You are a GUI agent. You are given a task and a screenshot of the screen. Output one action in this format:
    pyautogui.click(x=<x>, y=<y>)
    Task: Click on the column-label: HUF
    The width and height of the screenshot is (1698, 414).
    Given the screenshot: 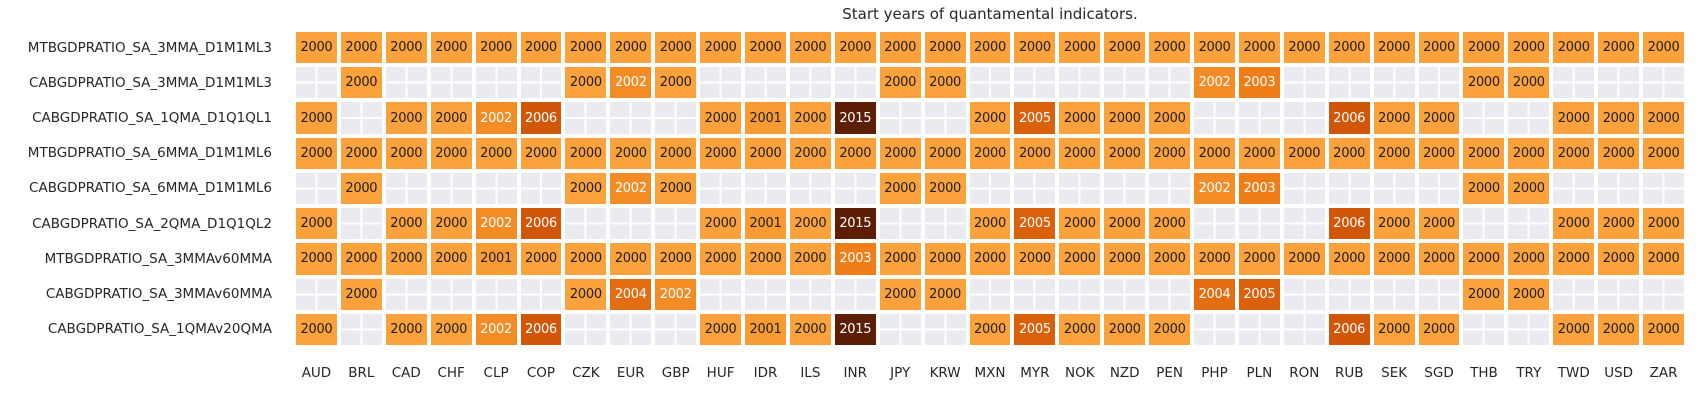 What is the action you would take?
    pyautogui.click(x=720, y=373)
    